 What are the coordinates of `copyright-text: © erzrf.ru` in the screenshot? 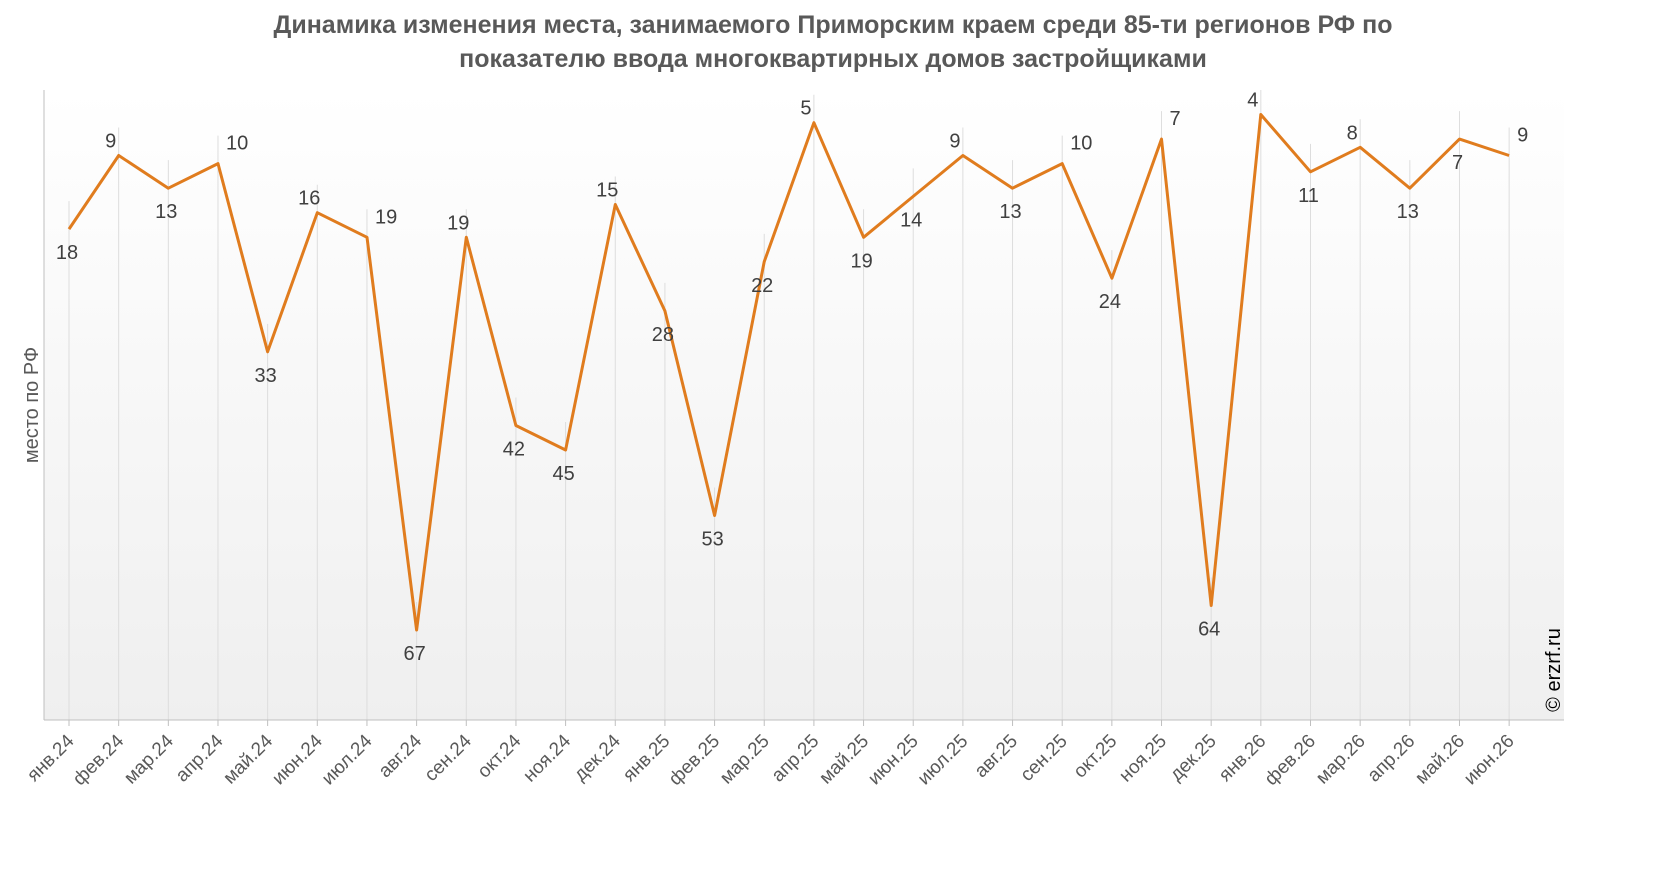 It's located at (1554, 670).